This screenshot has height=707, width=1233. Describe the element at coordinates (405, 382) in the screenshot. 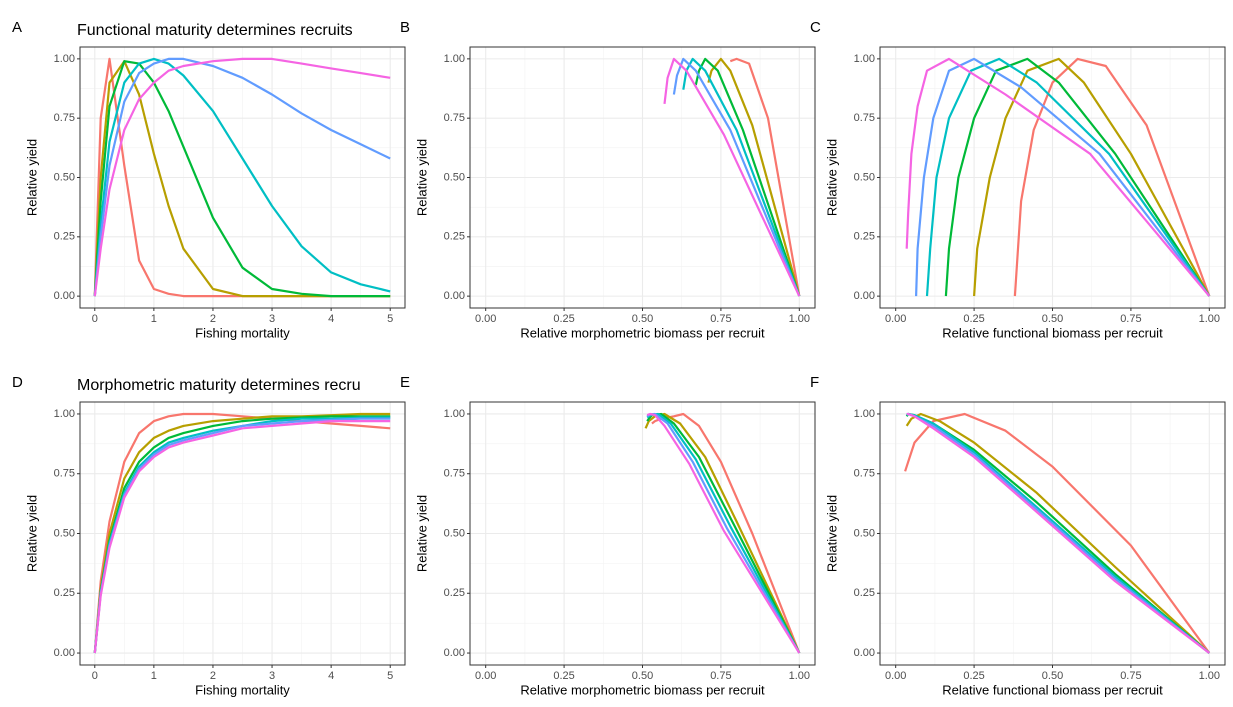

I see `panel-label: E` at that location.